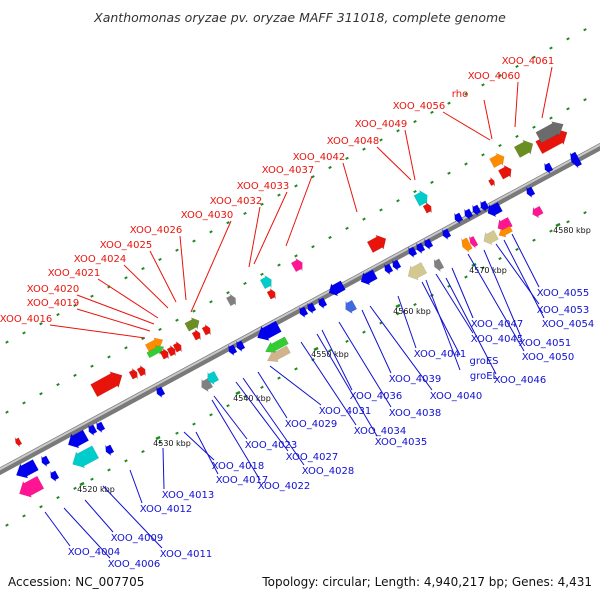 This screenshot has width=600, height=600. What do you see at coordinates (345, 411) in the screenshot?
I see `gene-label-bottom: XOO_4031` at bounding box center [345, 411].